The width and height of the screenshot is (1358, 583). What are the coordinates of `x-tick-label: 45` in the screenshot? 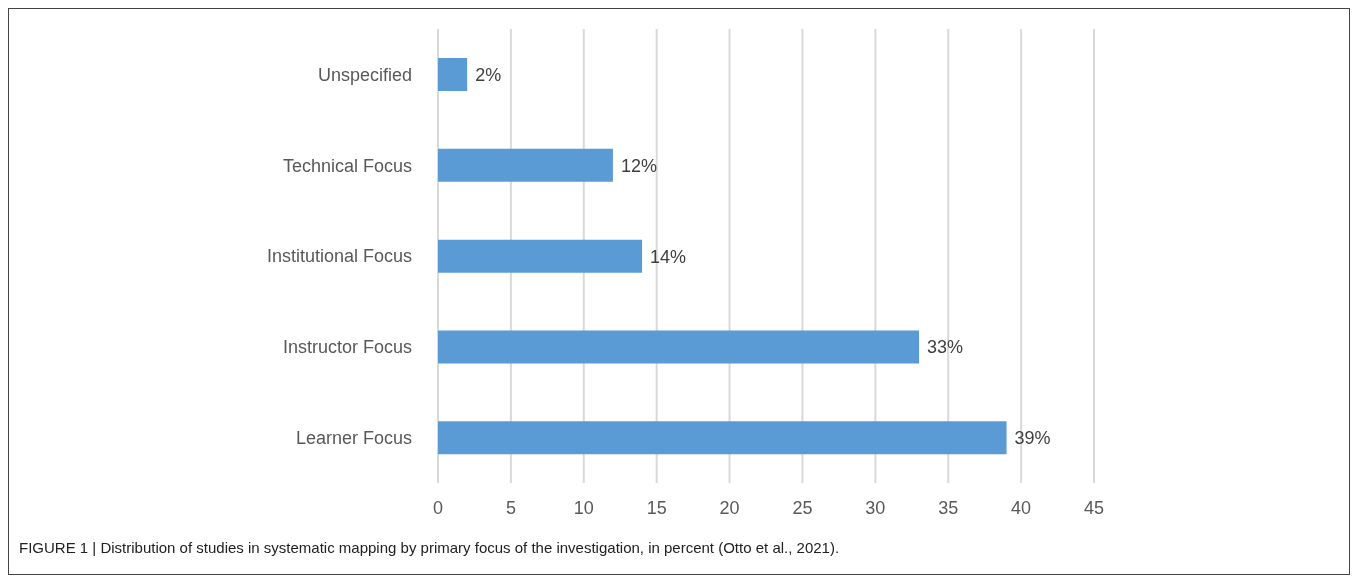 It's located at (1094, 507).